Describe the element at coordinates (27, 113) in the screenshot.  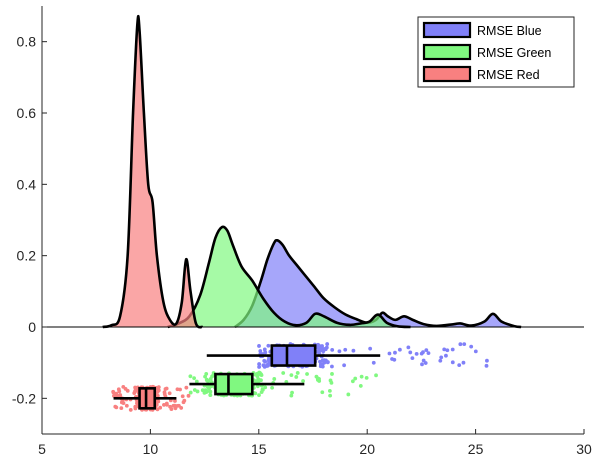
I see `y-tick-label-4: 0.6` at that location.